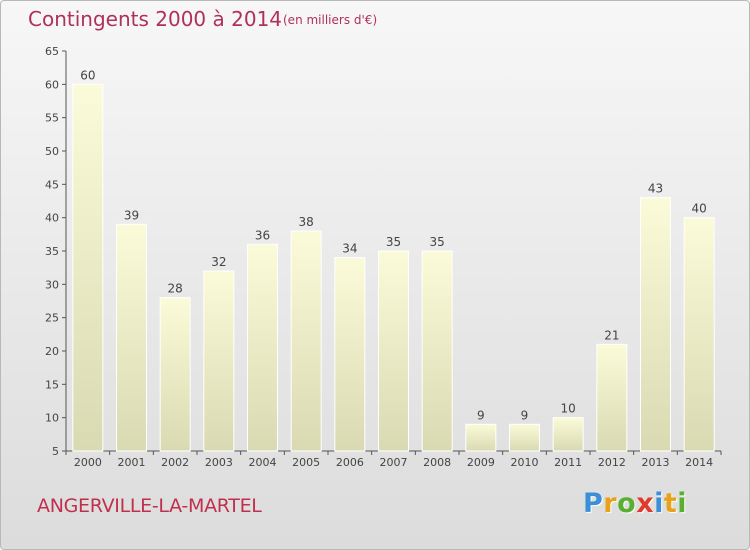  Describe the element at coordinates (593, 503) in the screenshot. I see `logo-letter: P` at that location.